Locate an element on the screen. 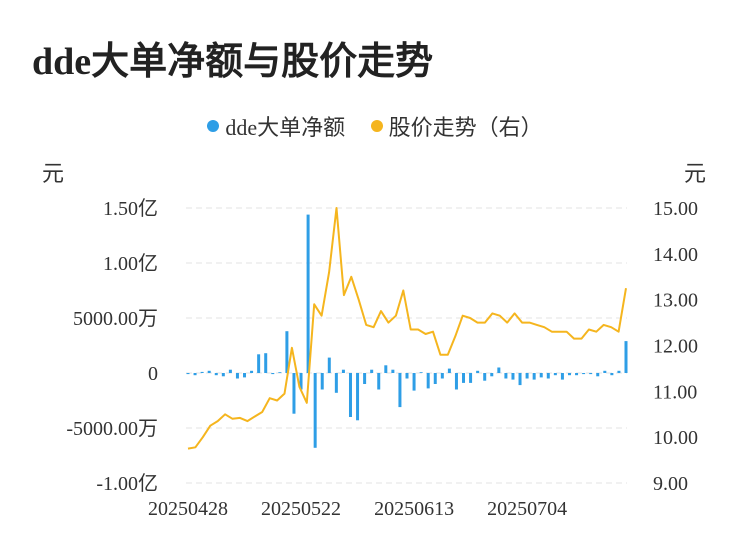  x-tick-label: 20250522 is located at coordinates (301, 509).